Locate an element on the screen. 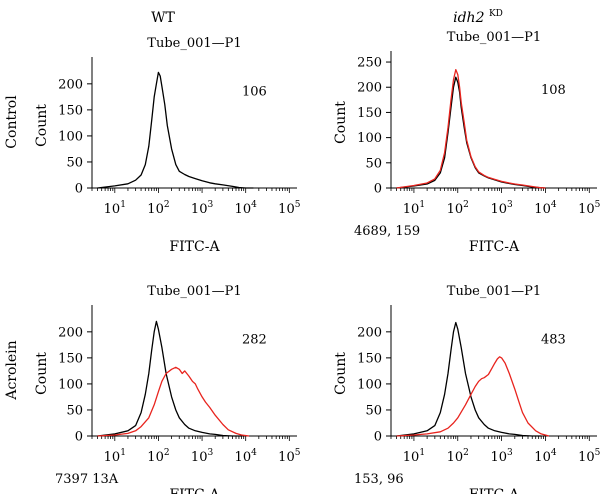  panel-annotation-value: 483 is located at coordinates (553, 340).